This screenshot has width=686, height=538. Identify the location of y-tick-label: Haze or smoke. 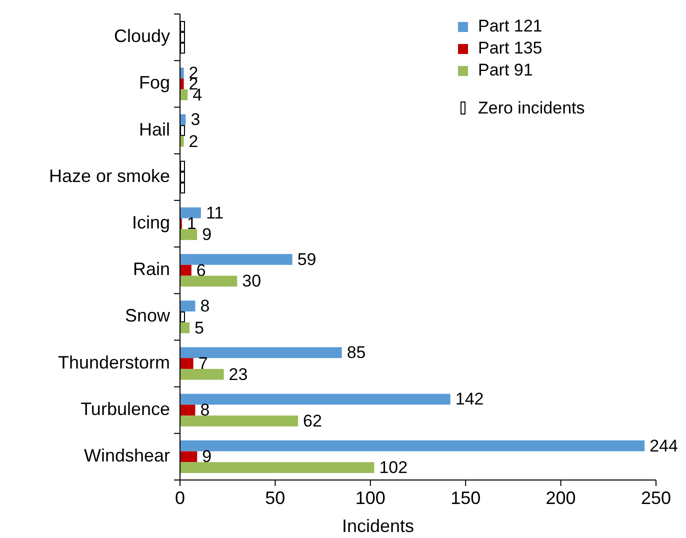
(109, 176).